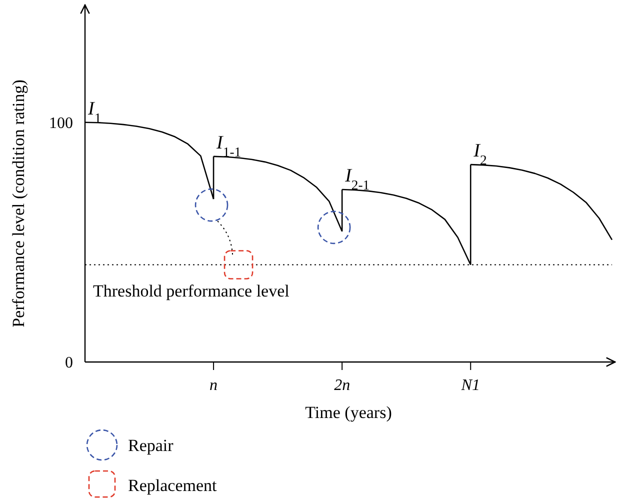  What do you see at coordinates (61, 123) in the screenshot?
I see `y-tick-label: 100` at bounding box center [61, 123].